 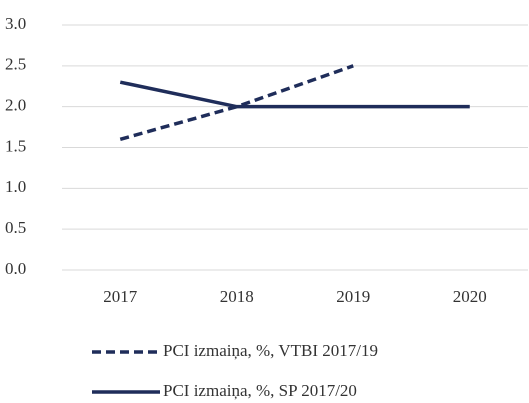 What do you see at coordinates (15, 186) in the screenshot?
I see `y-tick-label: 1.0` at bounding box center [15, 186].